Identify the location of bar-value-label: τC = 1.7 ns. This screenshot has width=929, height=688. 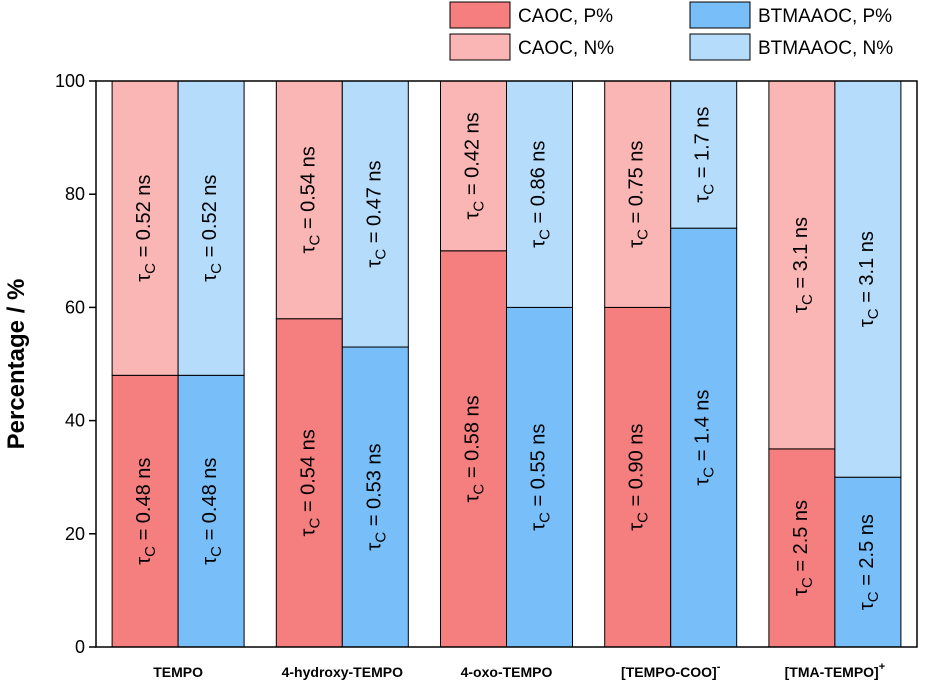
(705, 155).